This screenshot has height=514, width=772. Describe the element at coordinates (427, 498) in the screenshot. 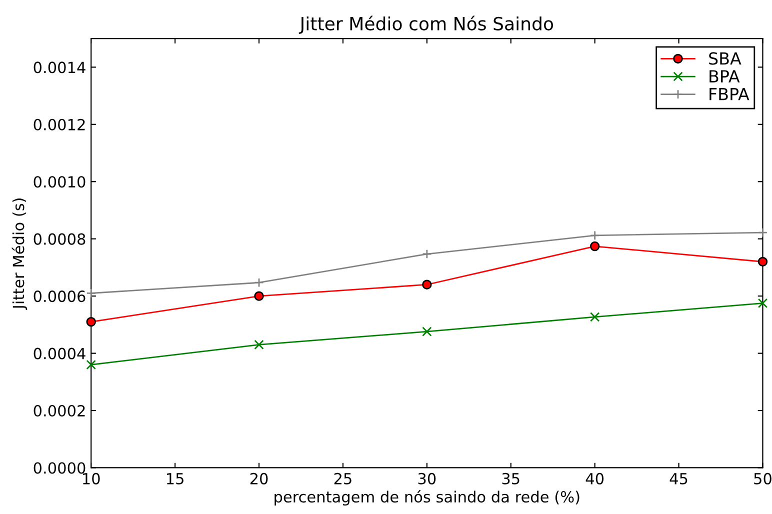

I see `x-axis-title: percentagem de nós saindo da rede (%)` at that location.